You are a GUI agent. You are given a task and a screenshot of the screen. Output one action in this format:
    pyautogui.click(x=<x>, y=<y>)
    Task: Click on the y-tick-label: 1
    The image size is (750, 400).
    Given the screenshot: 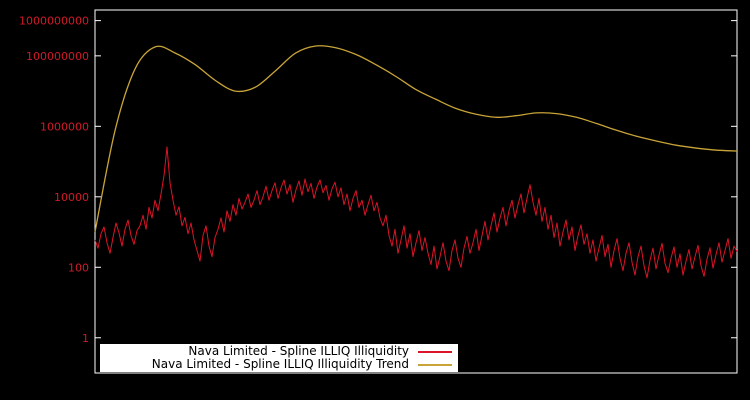 What is the action you would take?
    pyautogui.click(x=85, y=338)
    